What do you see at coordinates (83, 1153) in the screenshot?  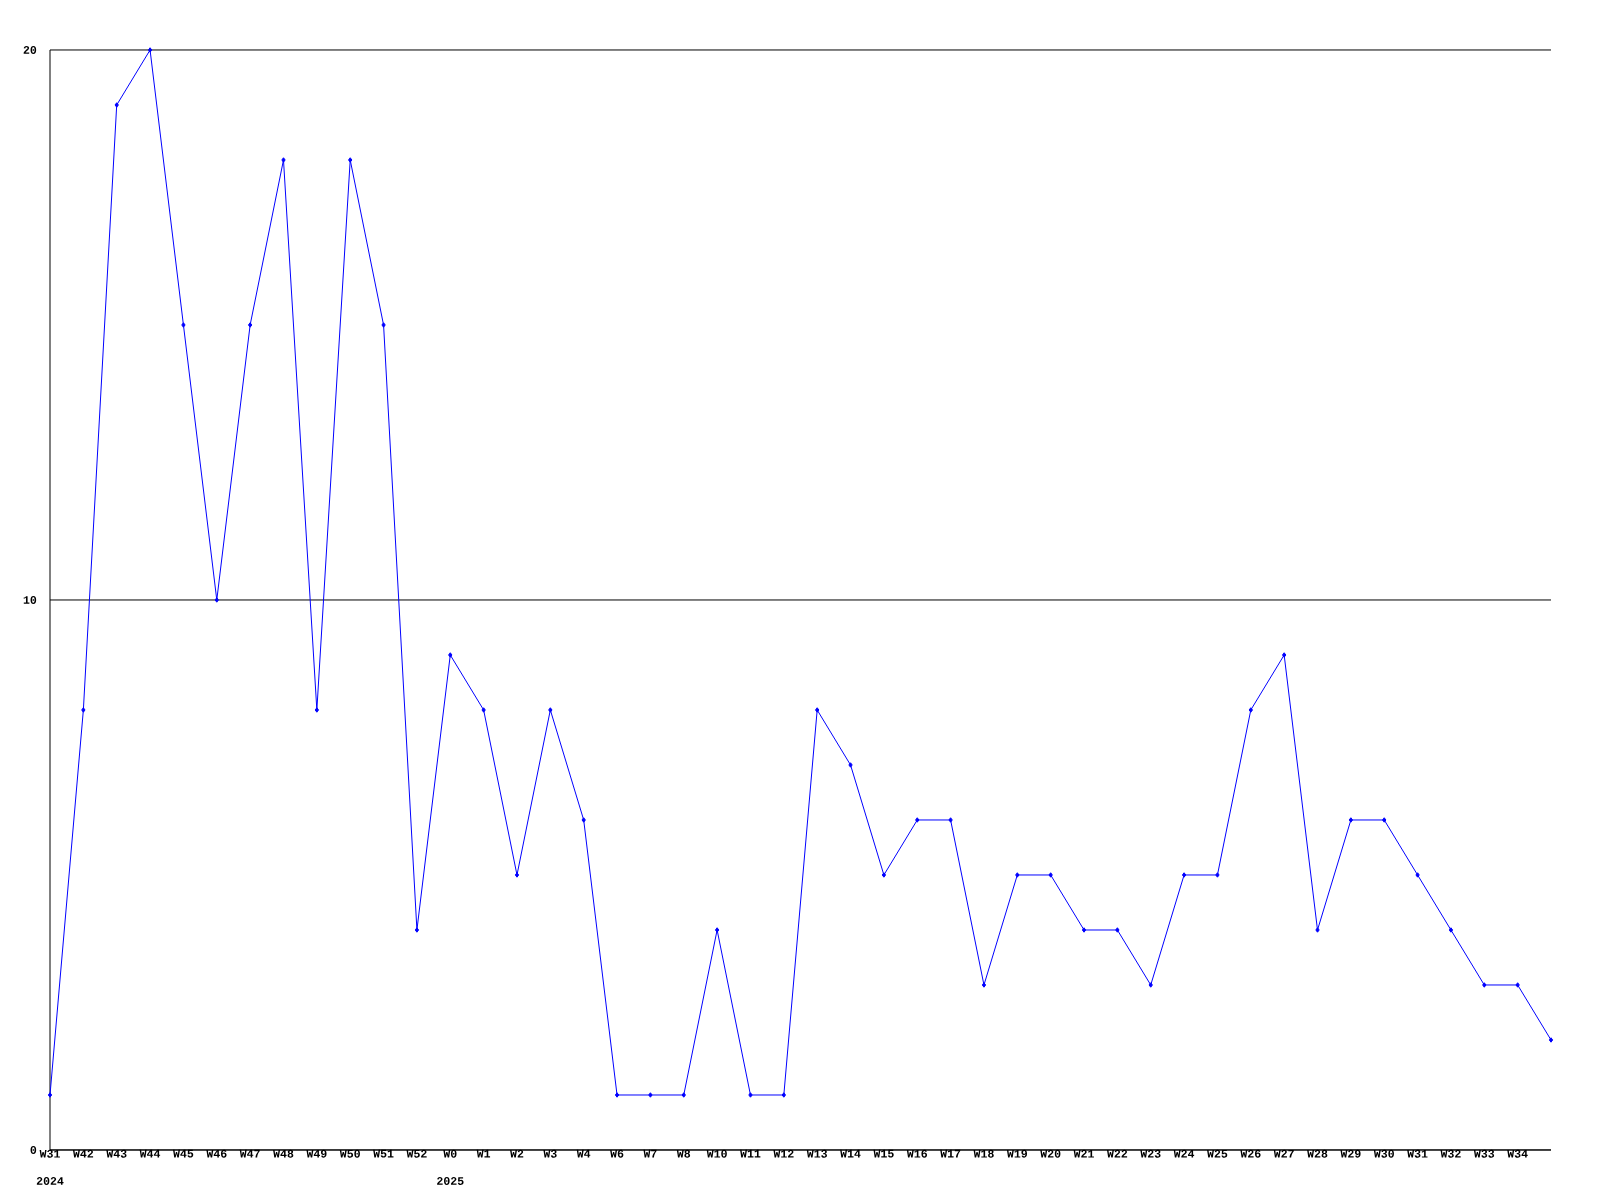 I see `x-tick-label: W42` at bounding box center [83, 1153].